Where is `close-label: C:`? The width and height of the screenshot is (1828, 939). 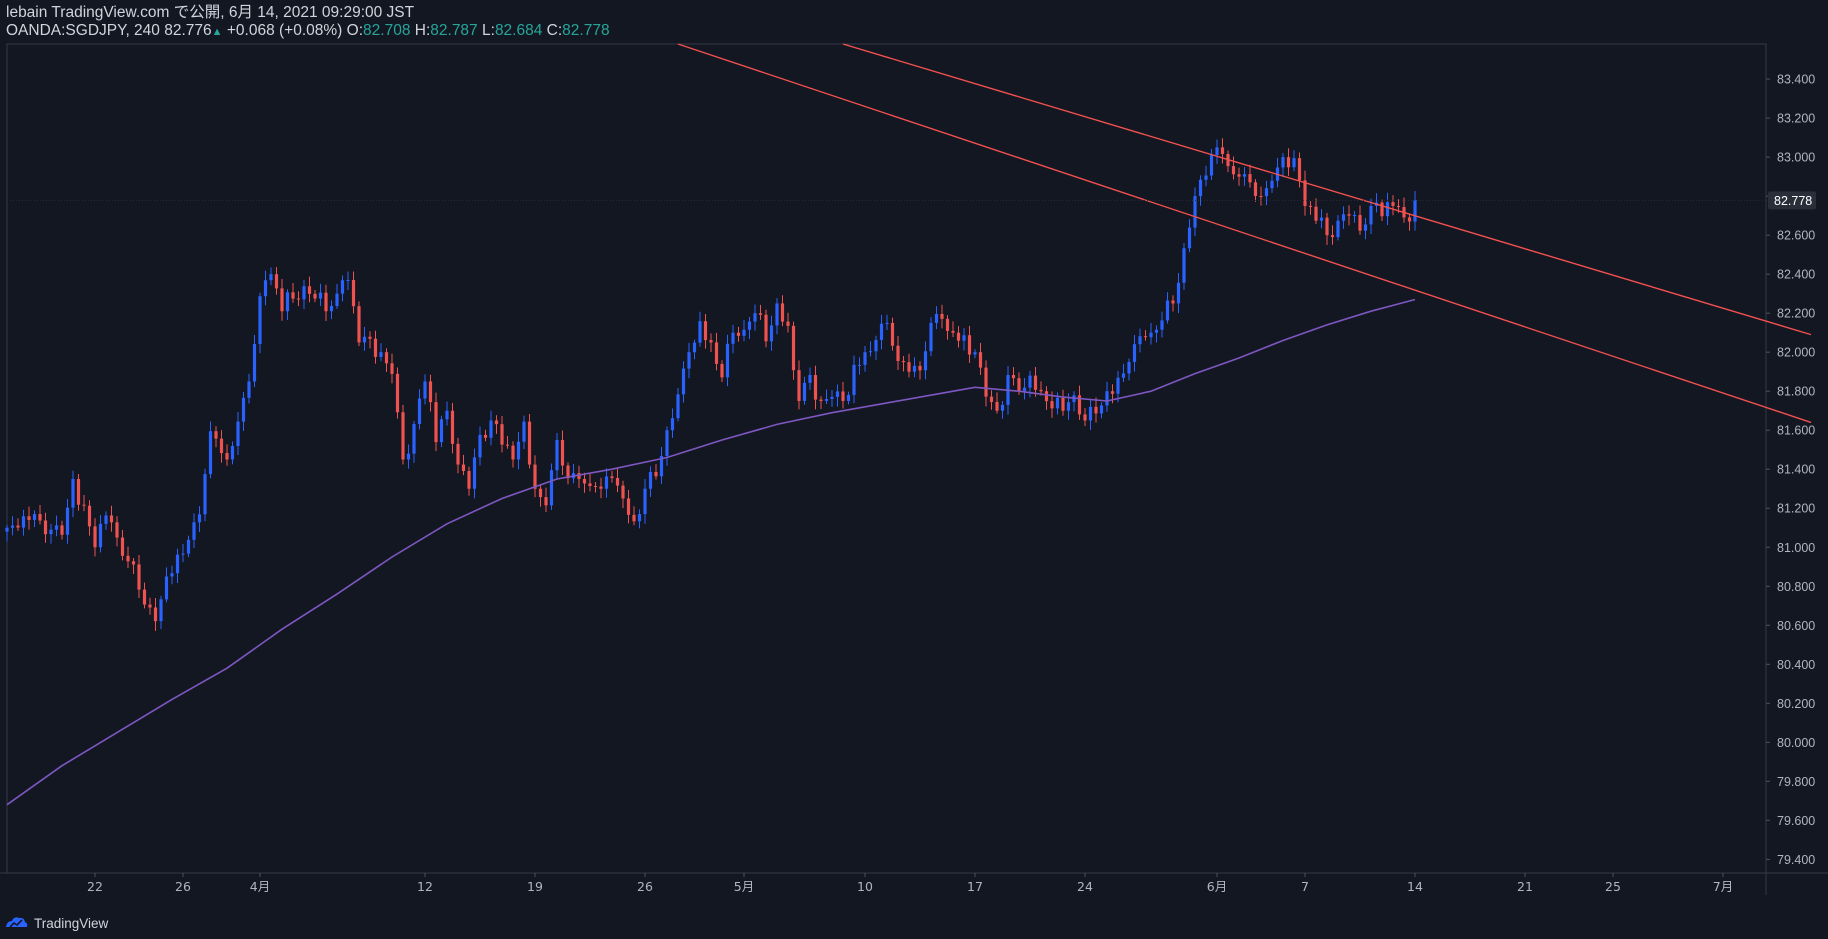 close-label: C: is located at coordinates (554, 30).